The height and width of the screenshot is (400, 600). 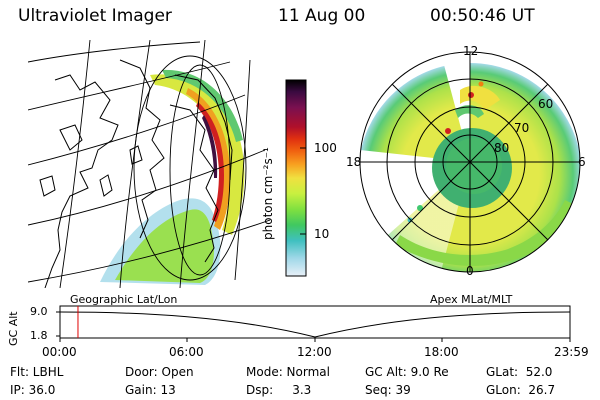 What do you see at coordinates (571, 352) in the screenshot?
I see `timeline-xtick-2359: 23:59` at bounding box center [571, 352].